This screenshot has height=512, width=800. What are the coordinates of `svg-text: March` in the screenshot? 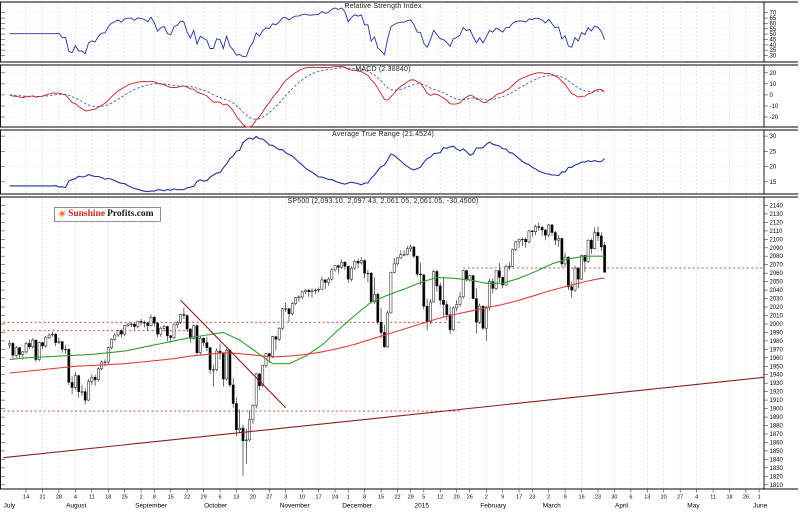 It's located at (552, 506).